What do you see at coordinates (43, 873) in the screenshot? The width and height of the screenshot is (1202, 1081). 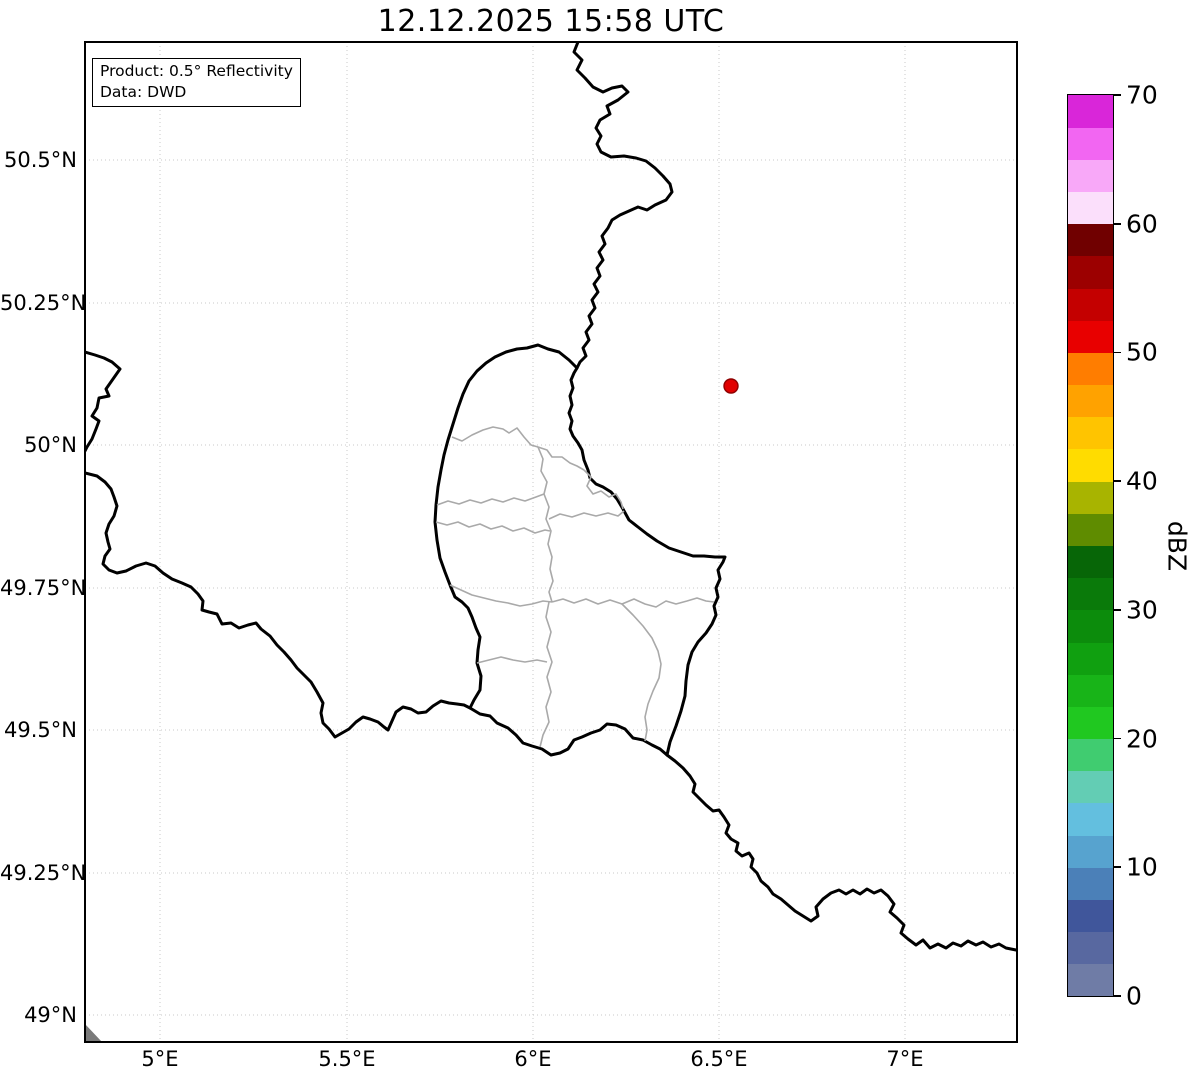 I see `y-tick-label: 49.25°N` at bounding box center [43, 873].